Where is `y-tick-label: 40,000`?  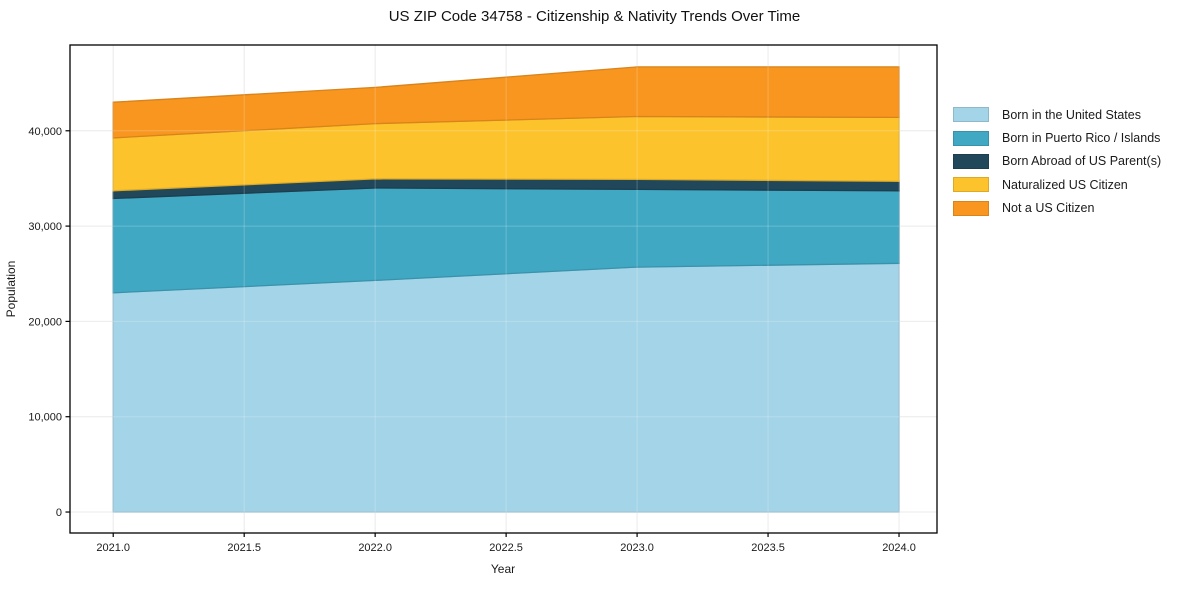
y-tick-label: 40,000 is located at coordinates (45, 132).